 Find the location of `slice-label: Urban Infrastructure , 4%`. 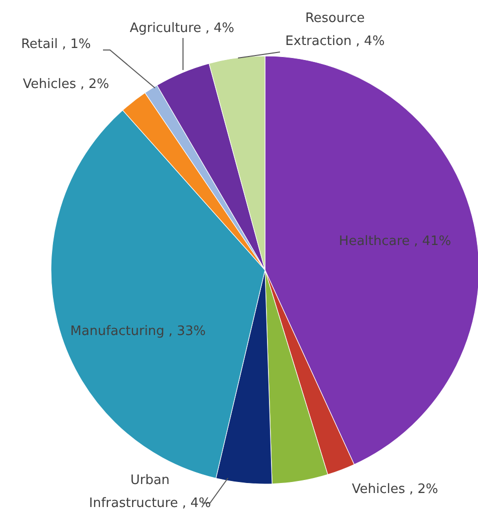

slice-label: Urban Infrastructure , 4% is located at coordinates (150, 492).